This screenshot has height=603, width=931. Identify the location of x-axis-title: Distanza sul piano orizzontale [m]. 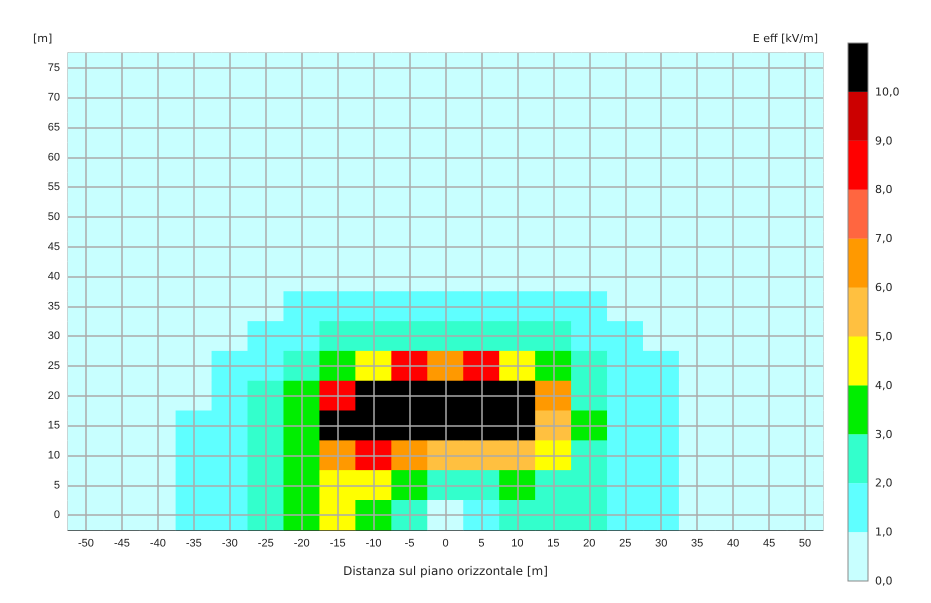
(445, 571).